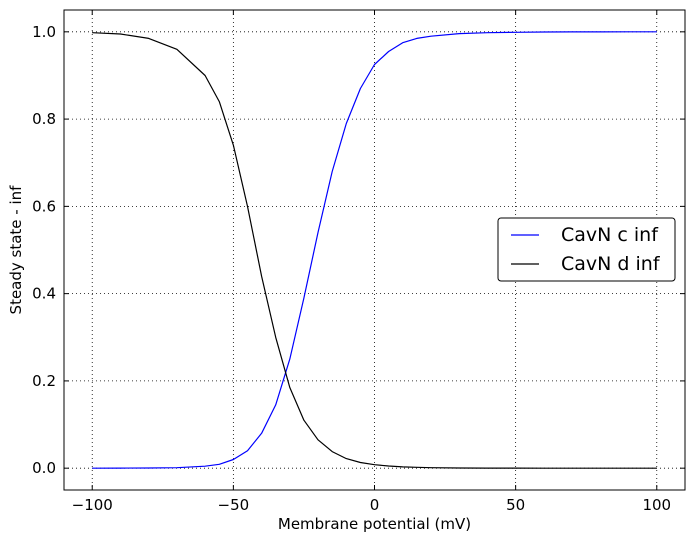 This screenshot has height=542, width=694. What do you see at coordinates (610, 235) in the screenshot?
I see `legend-label-c-inf: CavN c inf` at bounding box center [610, 235].